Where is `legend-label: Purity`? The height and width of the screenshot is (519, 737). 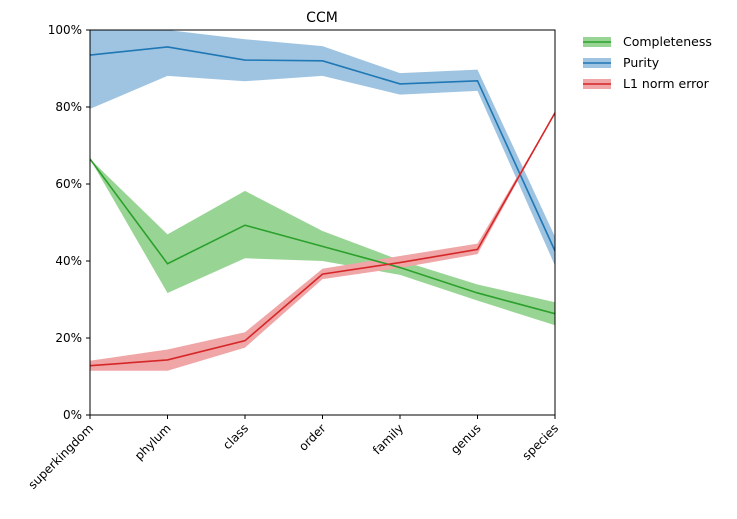 legend-label: Purity is located at coordinates (641, 62).